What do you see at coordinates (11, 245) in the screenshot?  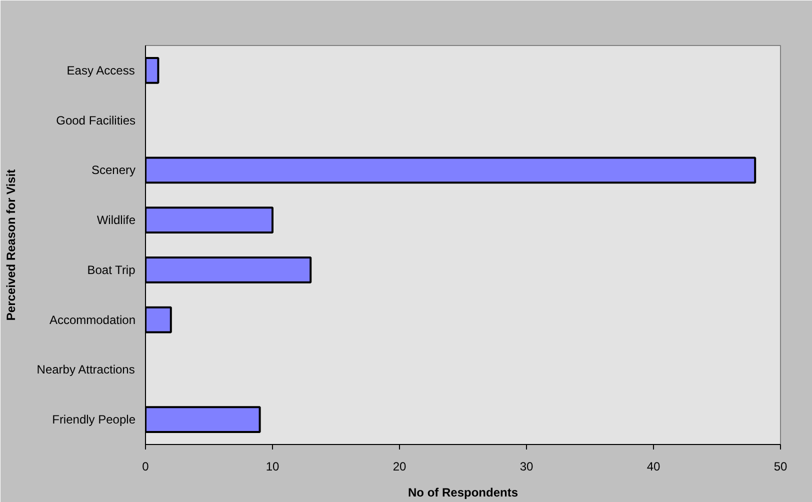 I see `y-axis-title: Perceived Reason for Visit` at bounding box center [11, 245].